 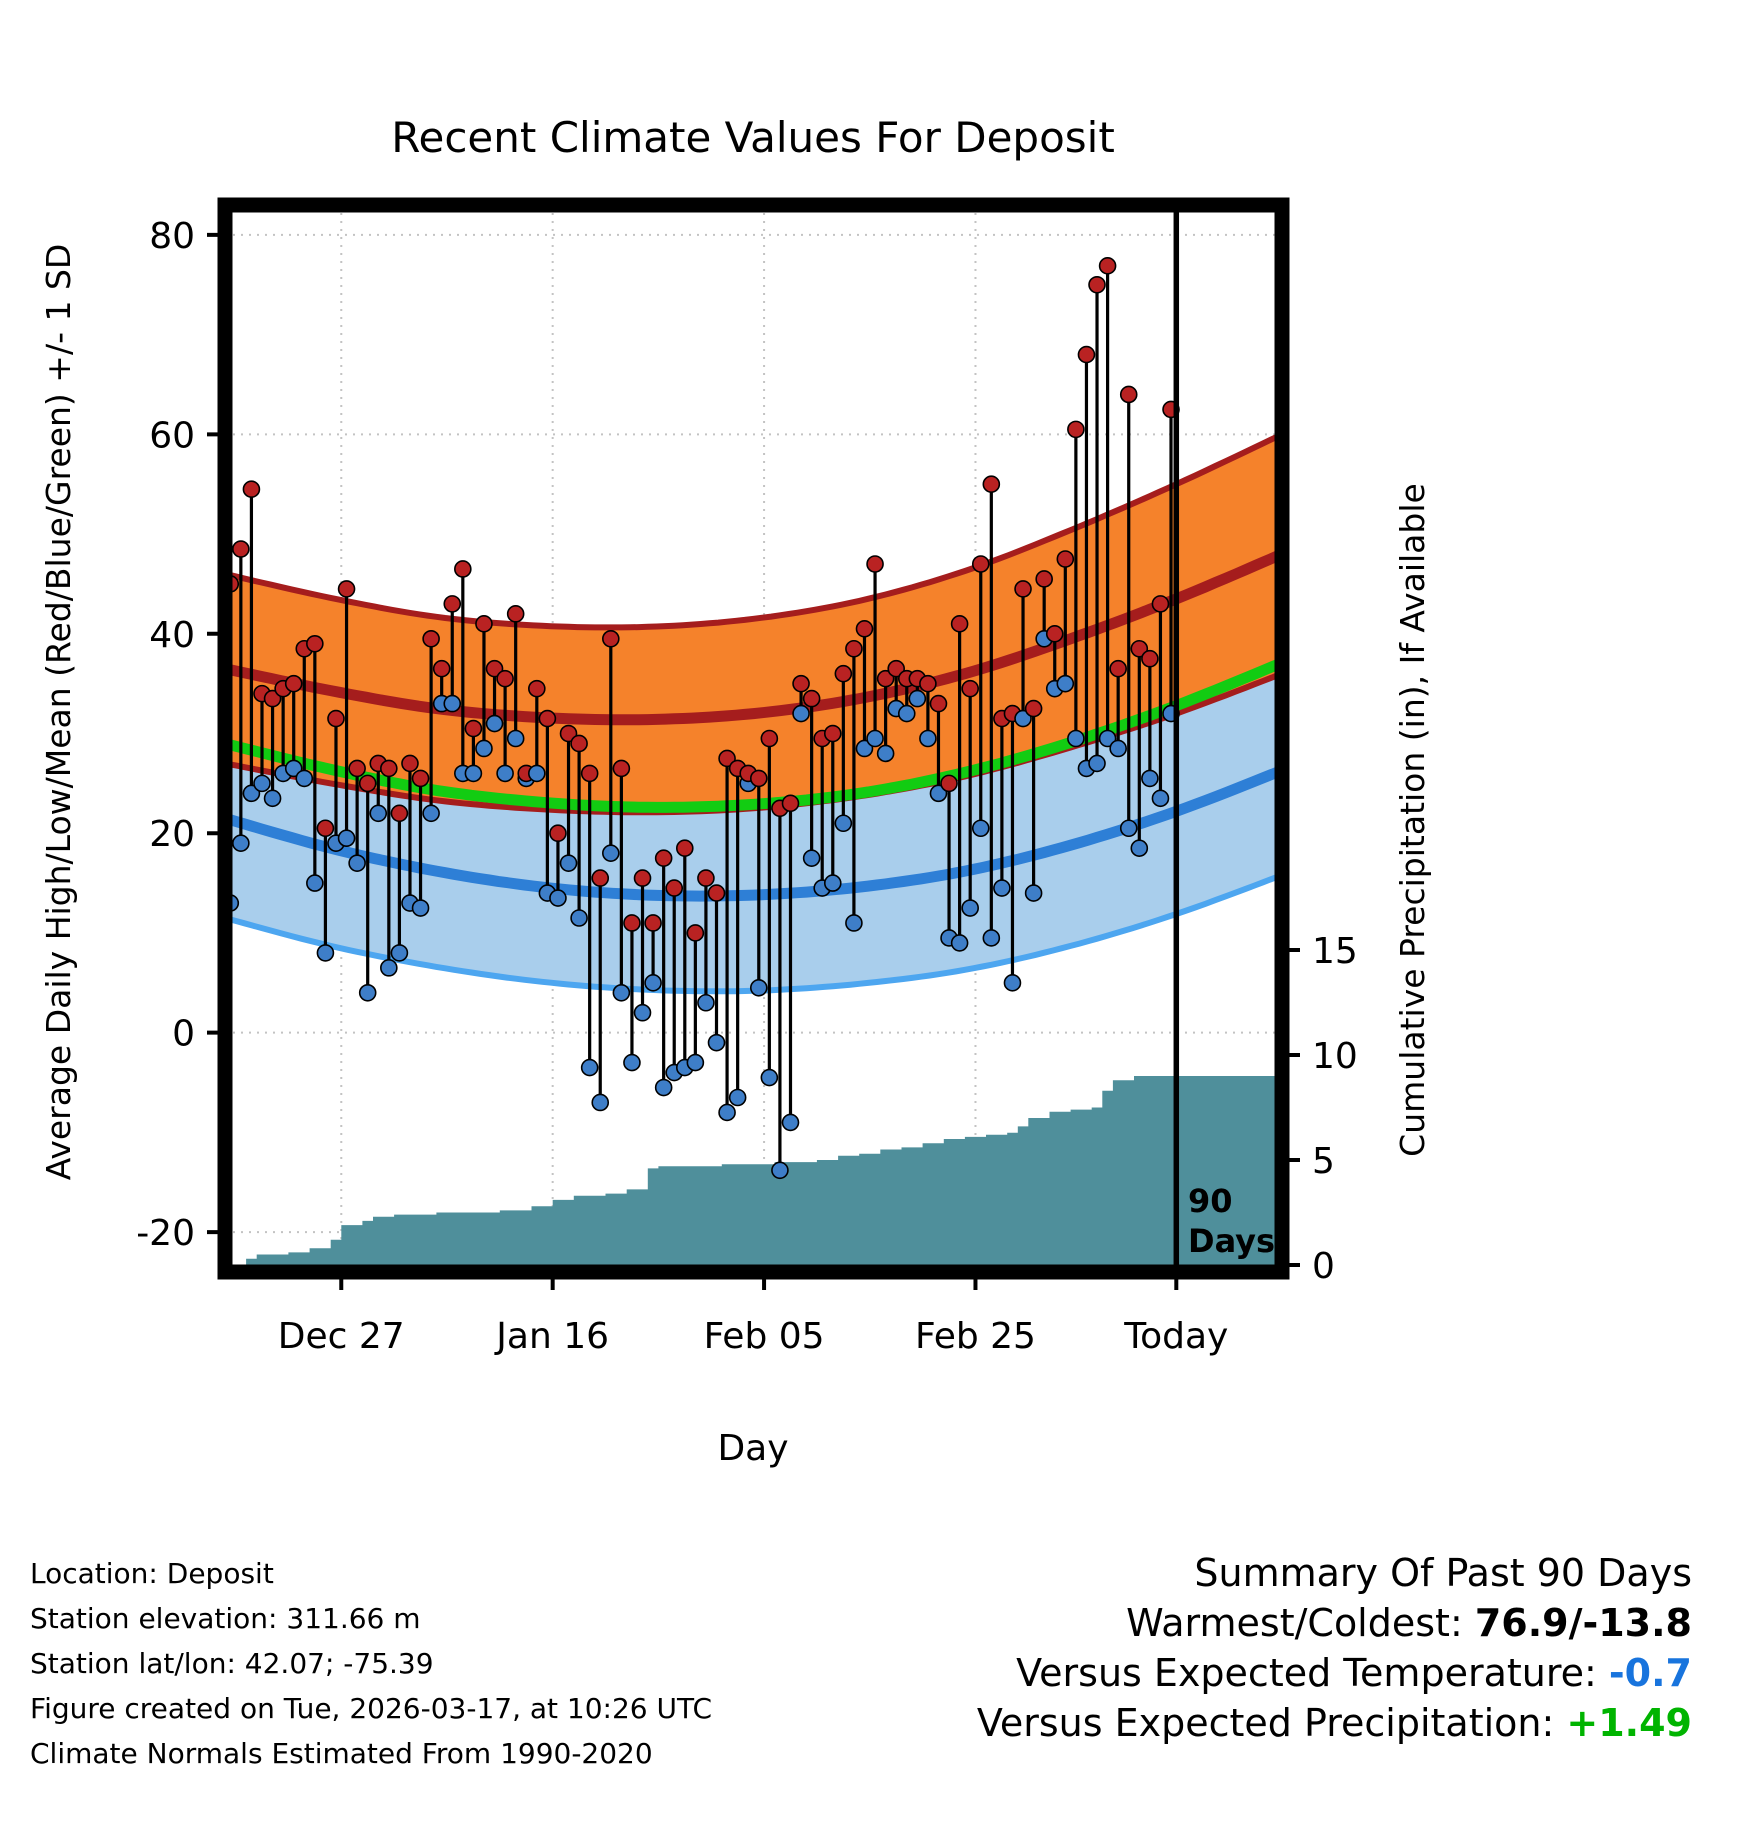 What do you see at coordinates (1300, 1623) in the screenshot?
I see `warmest-coldest-label: Warmest/Coldest:` at bounding box center [1300, 1623].